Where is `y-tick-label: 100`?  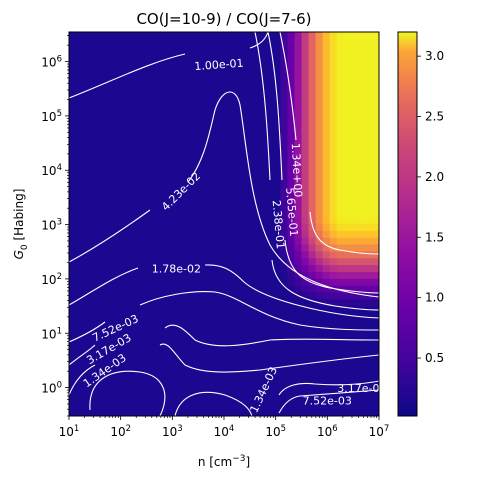
y-tick-label: 100 is located at coordinates (51, 388).